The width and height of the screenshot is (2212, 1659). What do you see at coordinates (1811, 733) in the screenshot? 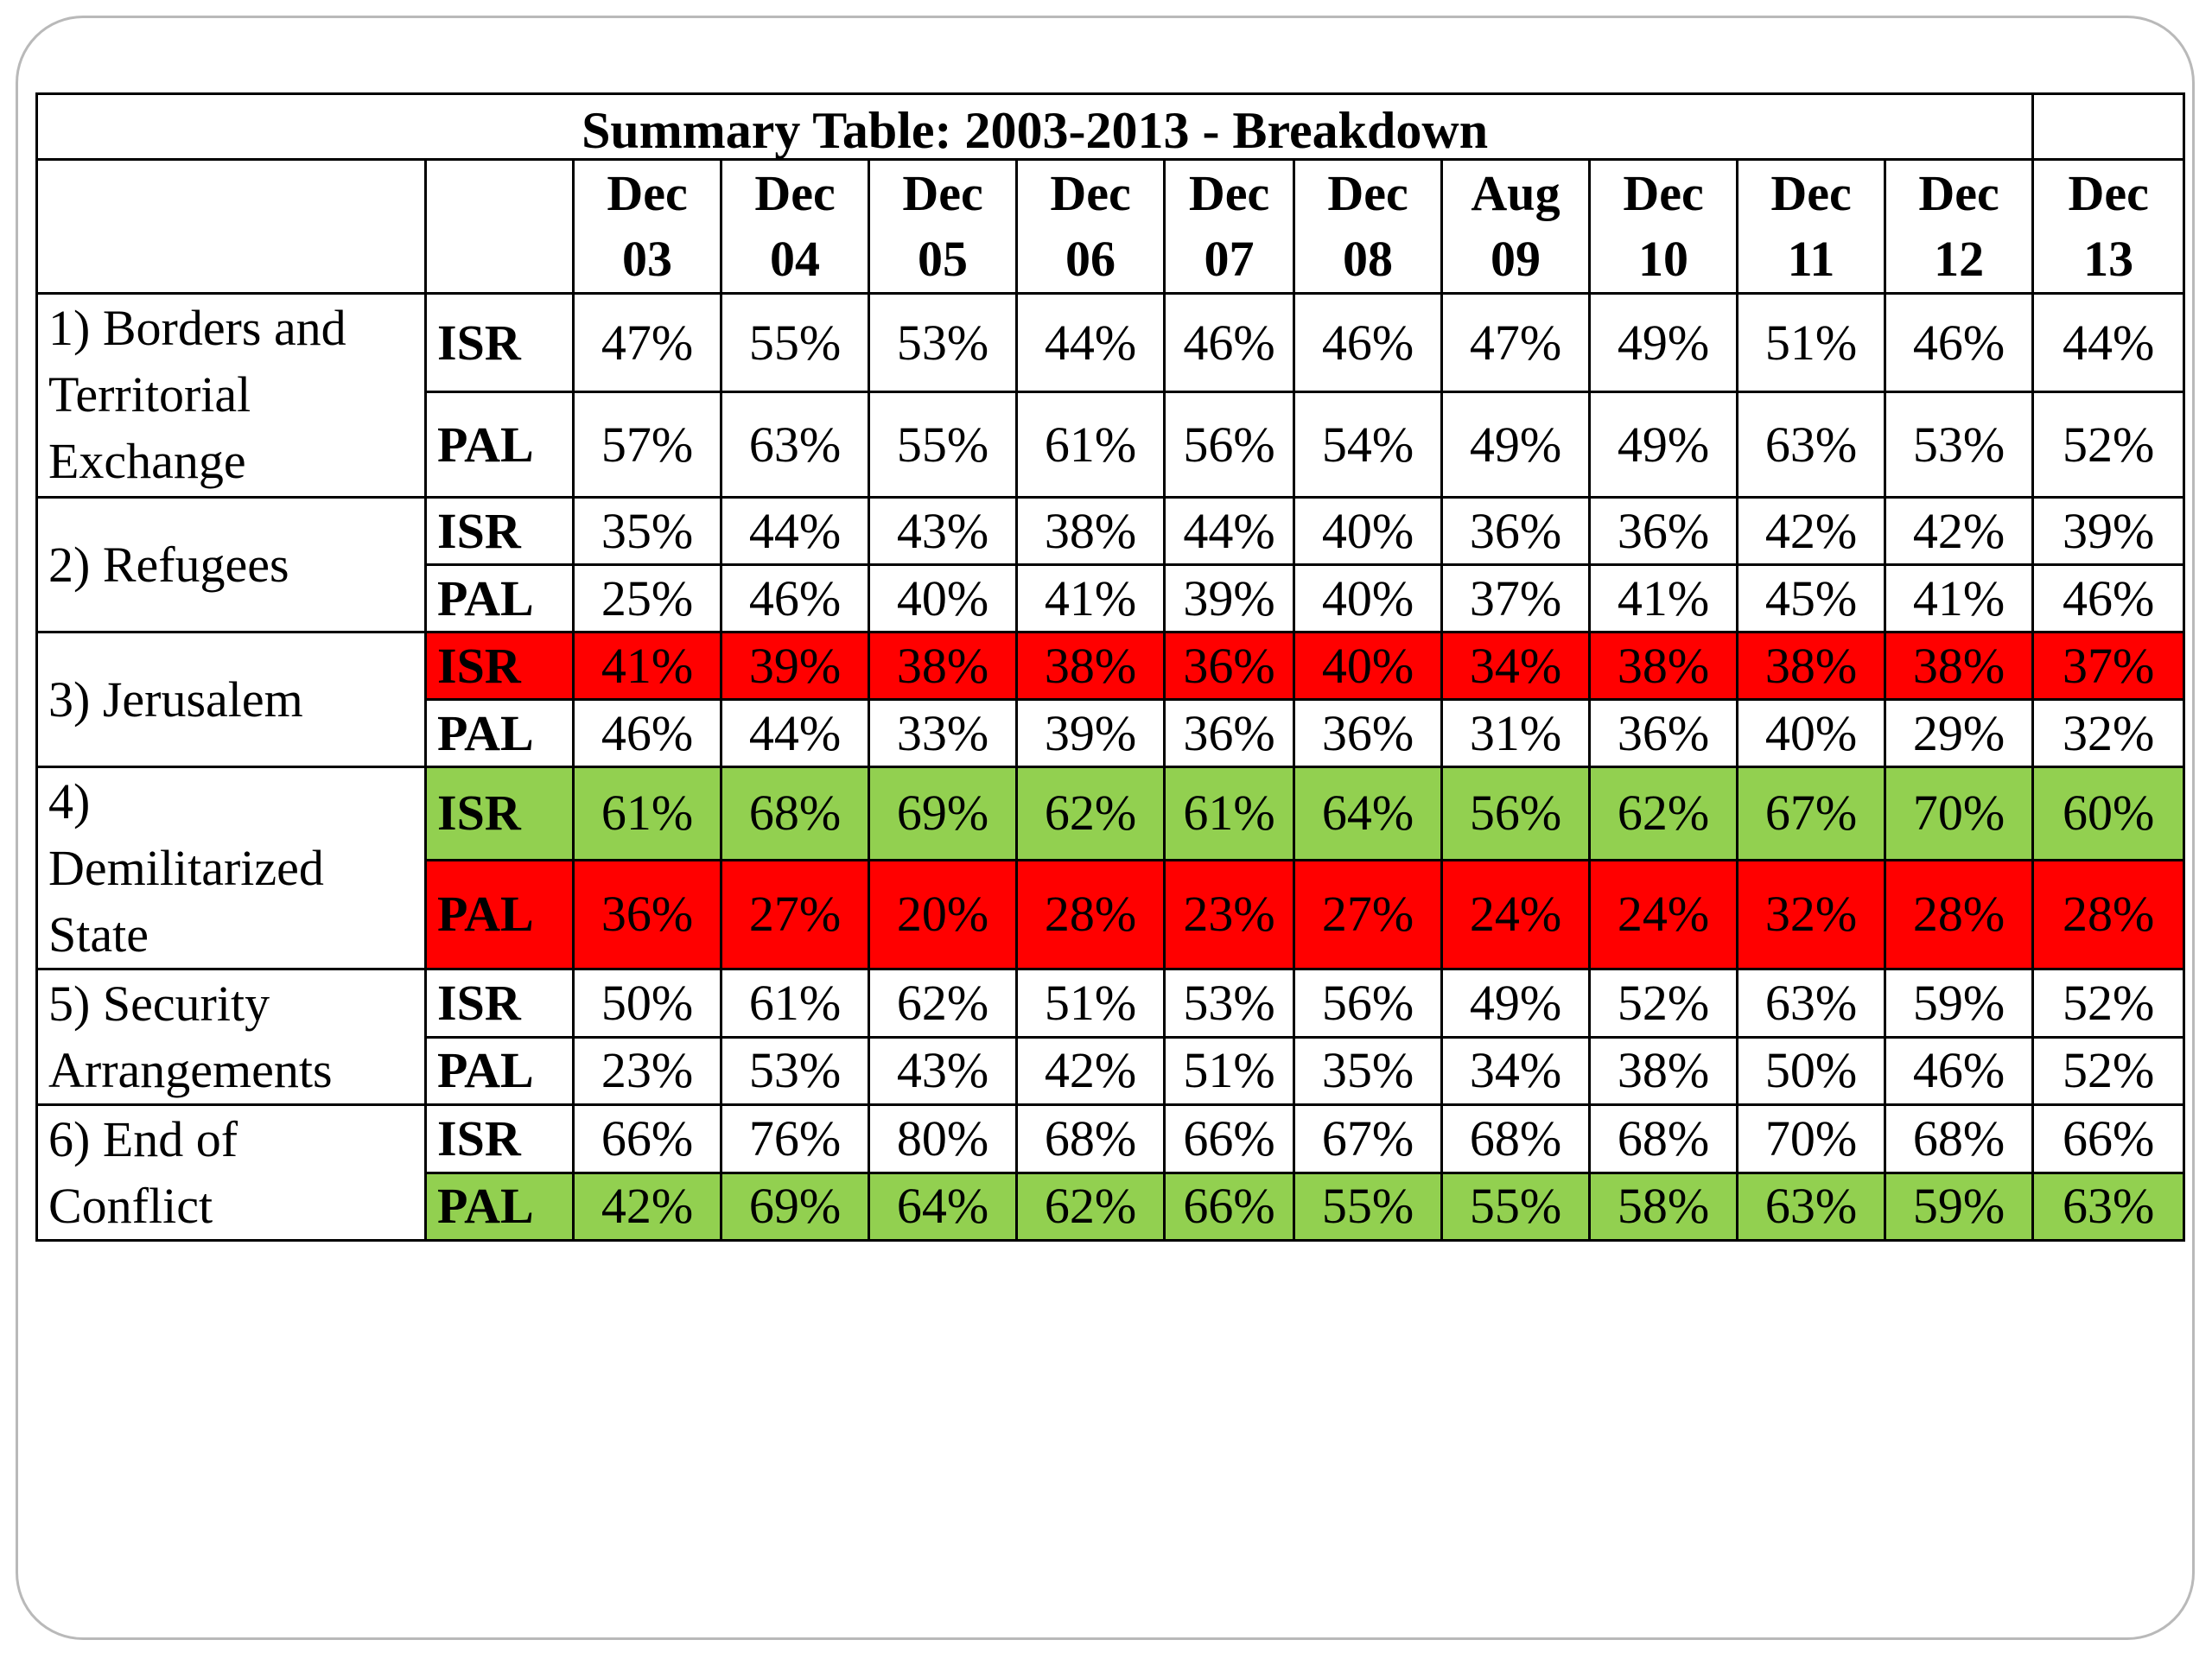
I see `value-cell: 40%` at bounding box center [1811, 733].